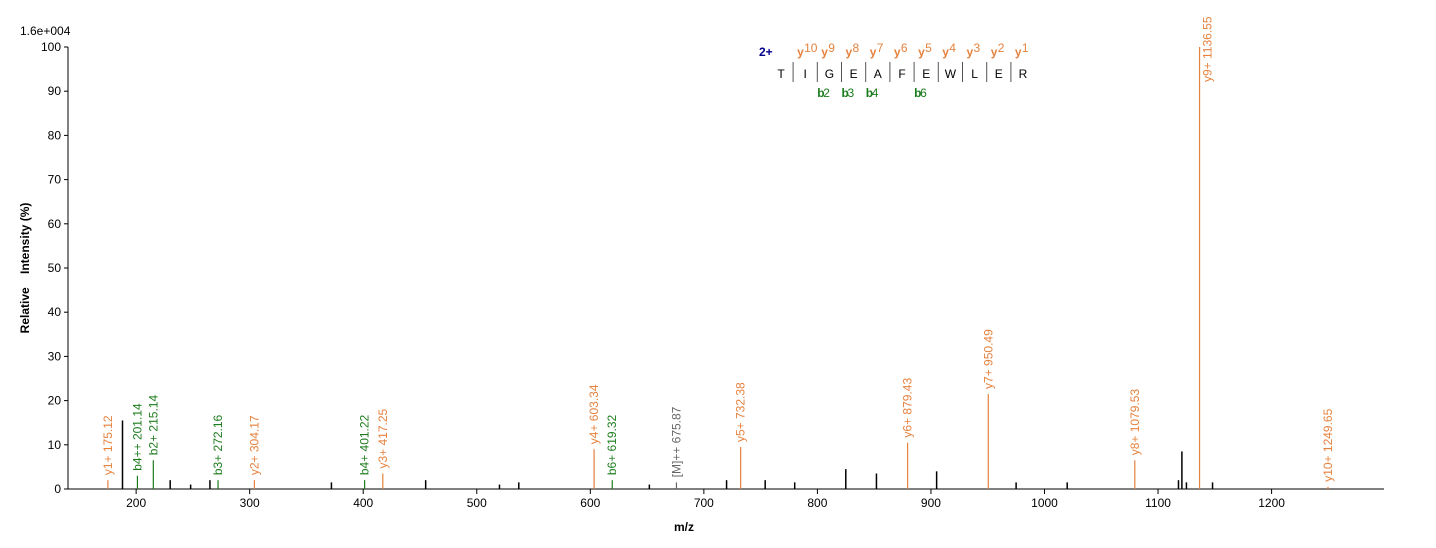  Describe the element at coordinates (974, 74) in the screenshot. I see `residue: L` at that location.